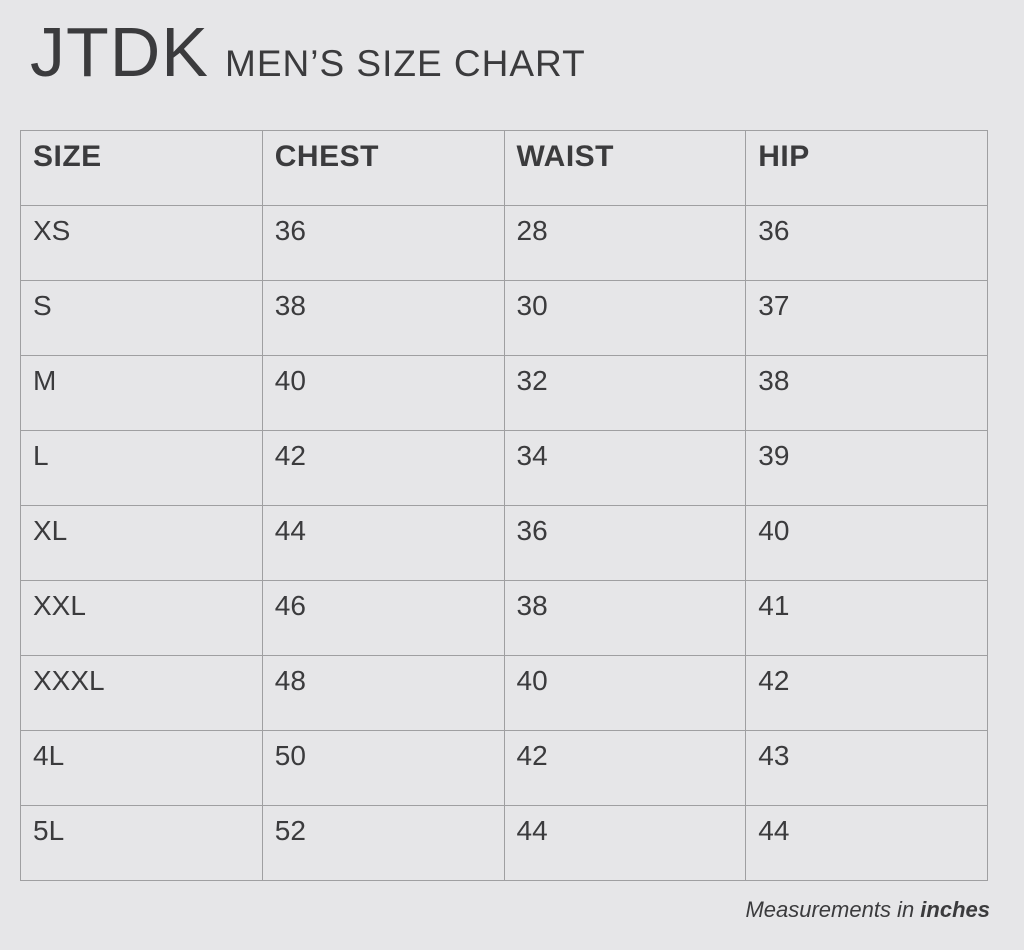 Image resolution: width=1024 pixels, height=950 pixels. I want to click on column-header-hip: HIP, so click(866, 168).